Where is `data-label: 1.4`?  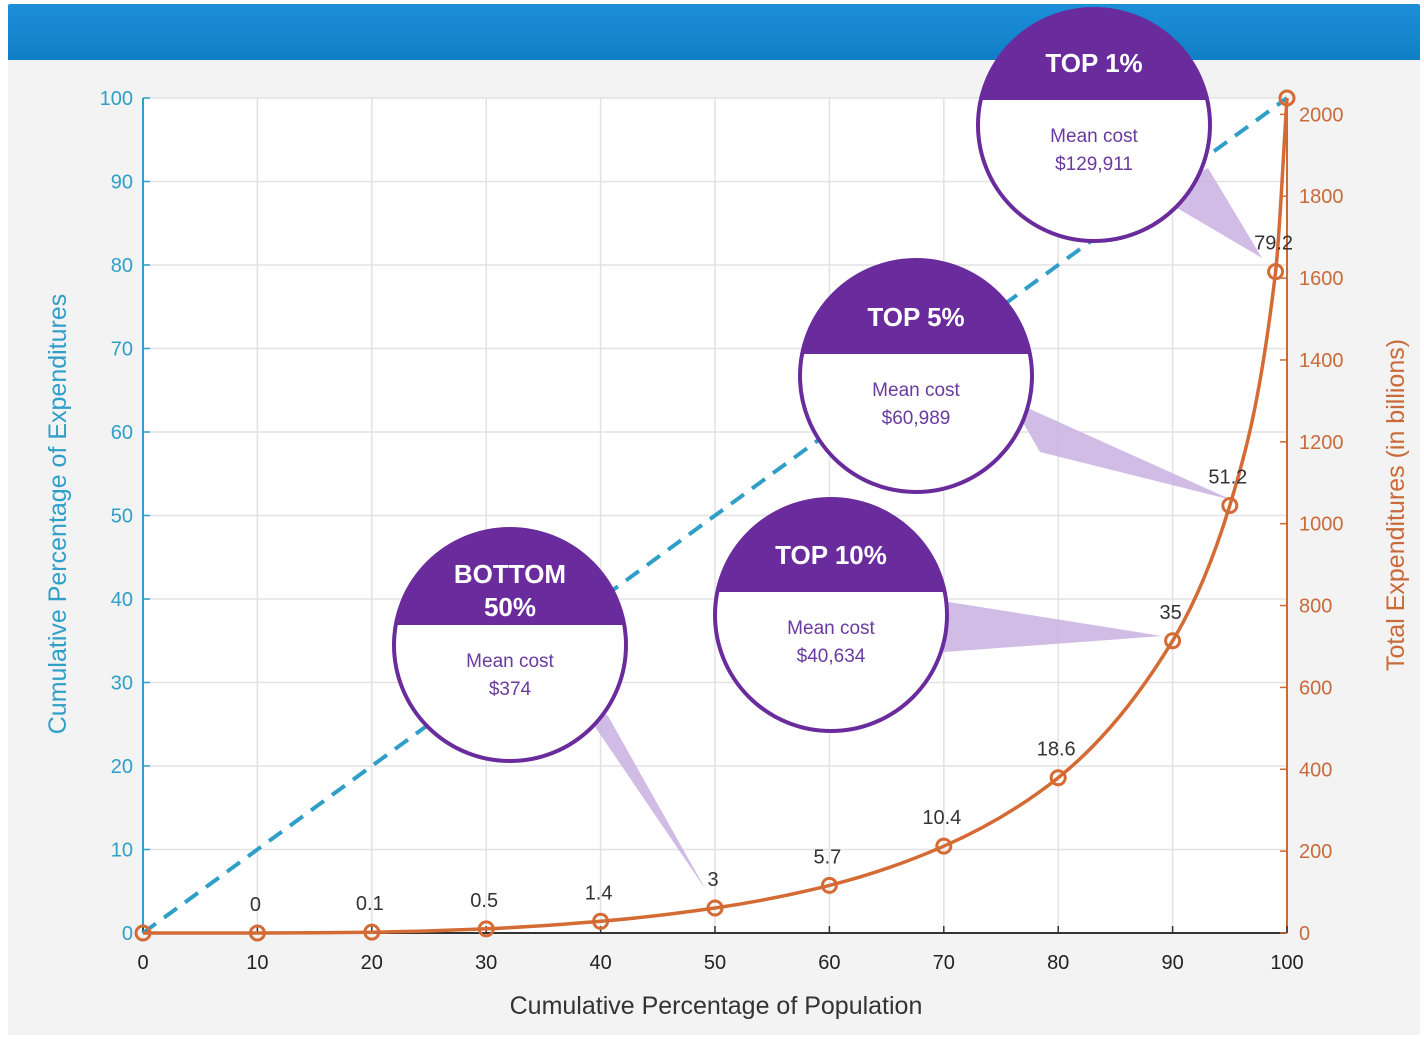
data-label: 1.4 is located at coordinates (599, 893).